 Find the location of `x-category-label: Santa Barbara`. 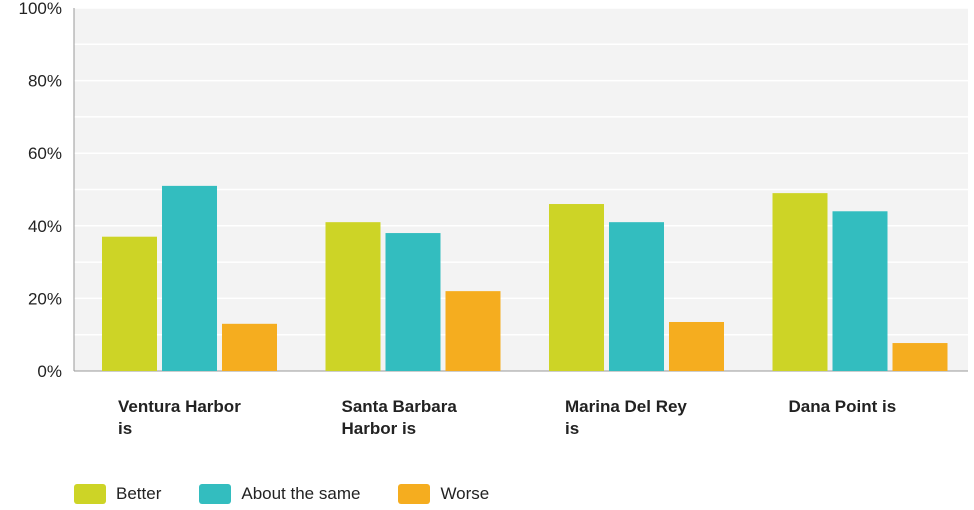

x-category-label: Santa Barbara is located at coordinates (400, 406).